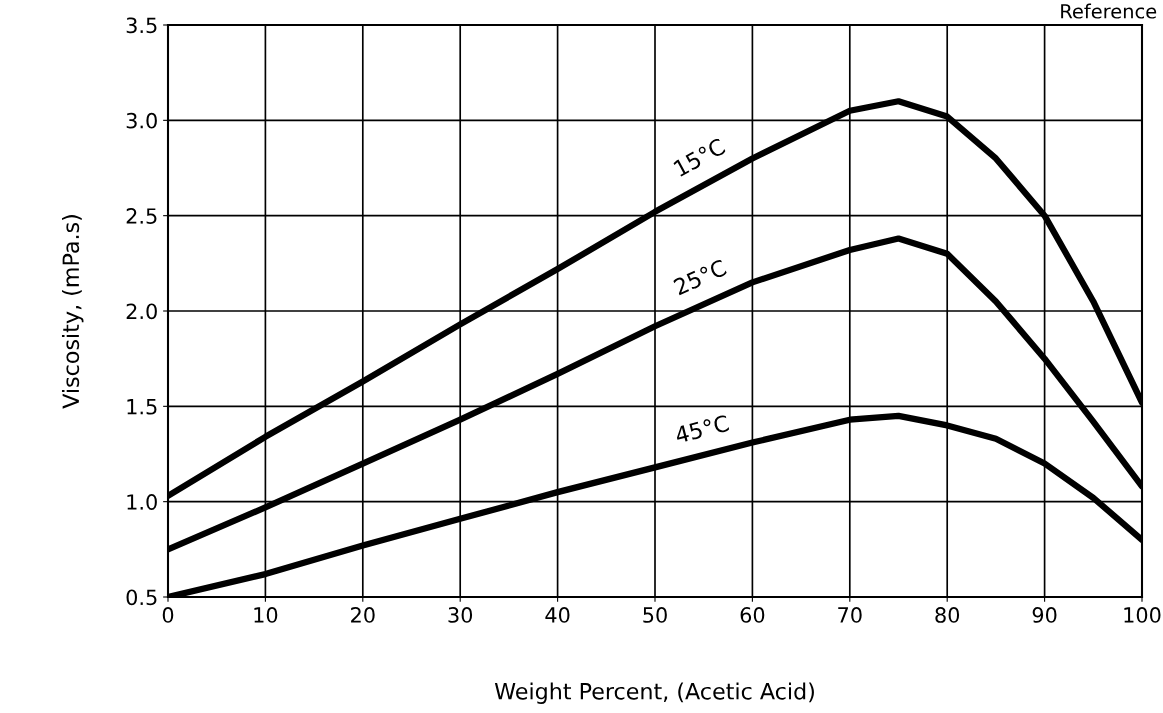 The height and width of the screenshot is (713, 1163). Describe the element at coordinates (702, 429) in the screenshot. I see `text: 45°C` at that location.